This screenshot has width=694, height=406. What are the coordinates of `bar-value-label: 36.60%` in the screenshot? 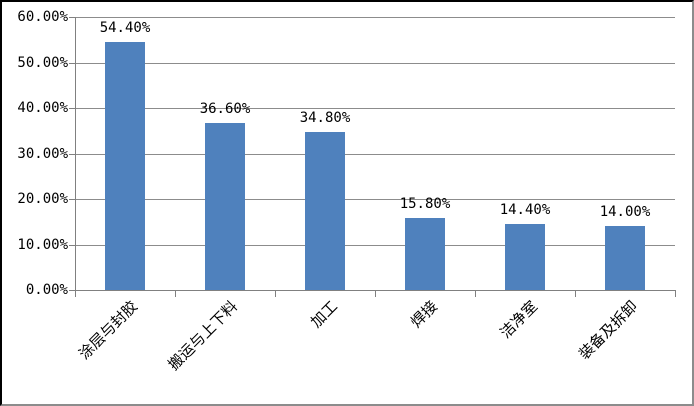 It's located at (225, 109).